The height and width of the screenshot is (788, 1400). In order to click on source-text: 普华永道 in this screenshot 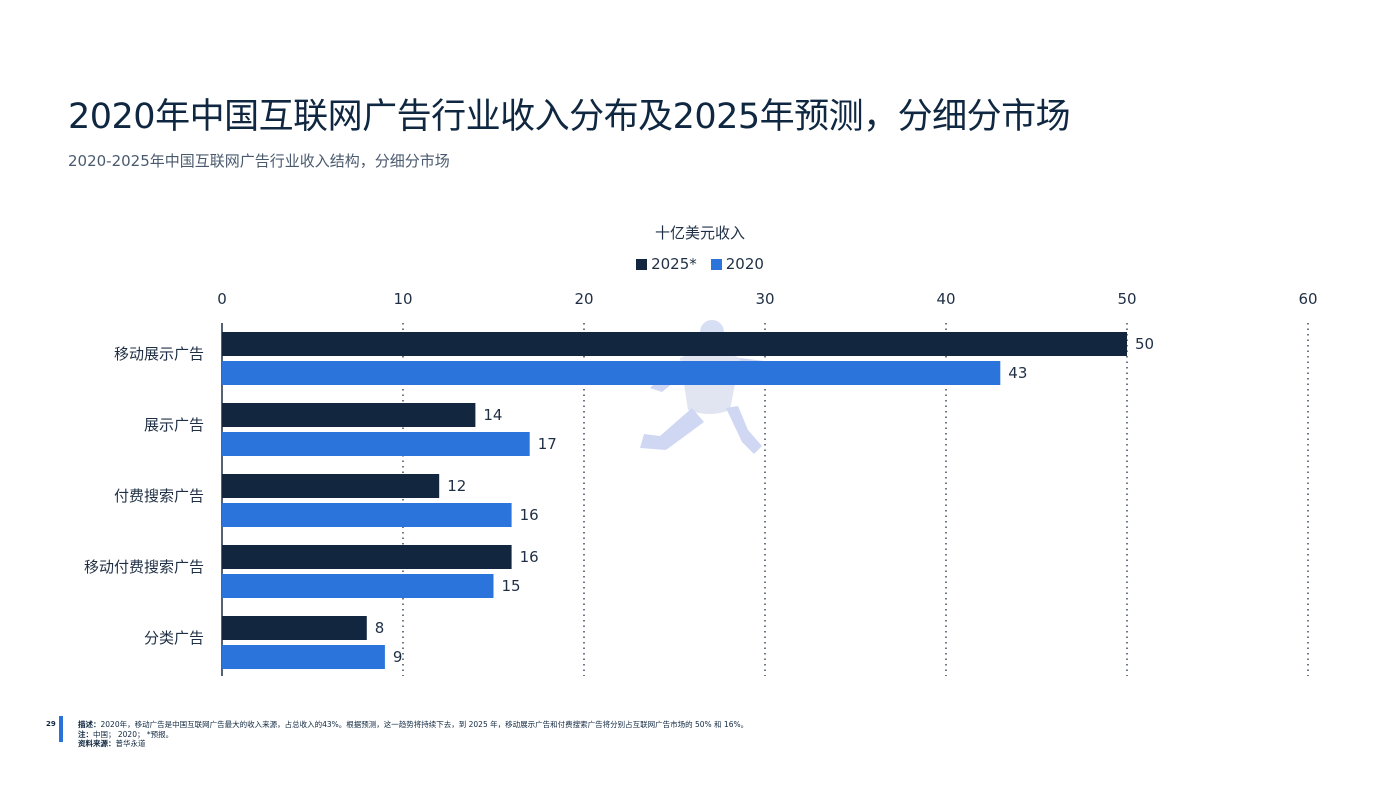, I will do `click(130, 743)`.